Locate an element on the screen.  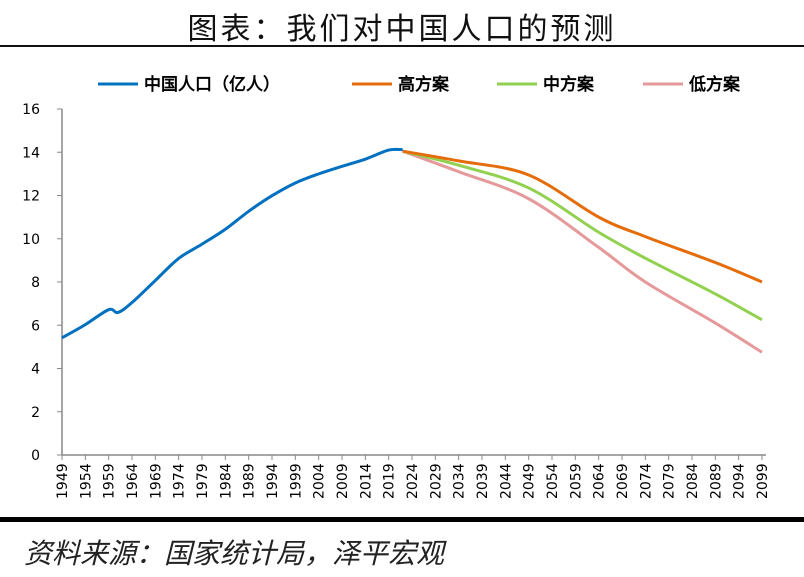
y-tick-label: 4 is located at coordinates (35, 370).